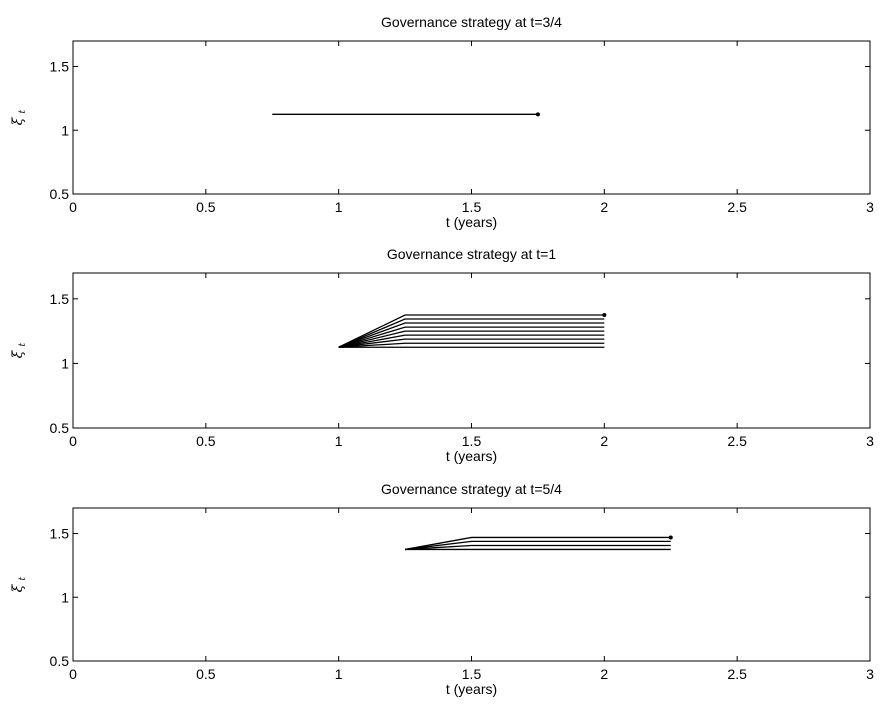 The image size is (884, 708). What do you see at coordinates (471, 254) in the screenshot?
I see `chart-title: Governance strategy at t=1` at bounding box center [471, 254].